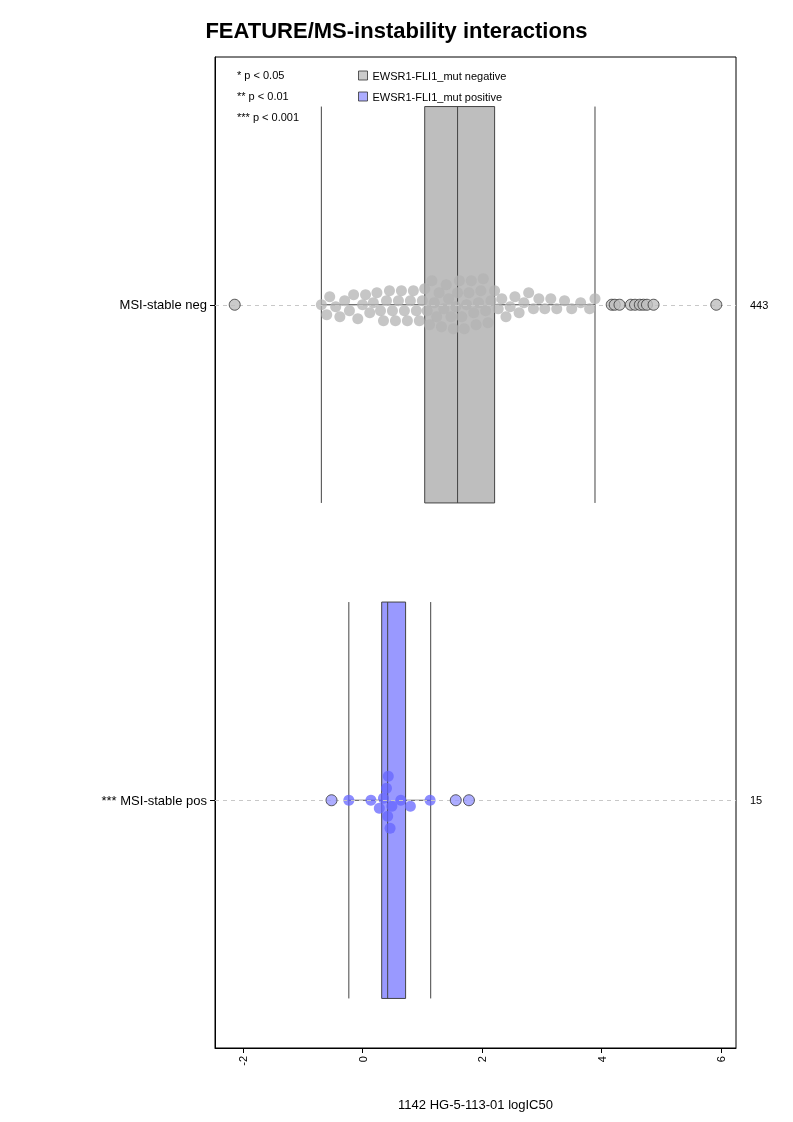  Describe the element at coordinates (759, 304) in the screenshot. I see `text: 443` at that location.